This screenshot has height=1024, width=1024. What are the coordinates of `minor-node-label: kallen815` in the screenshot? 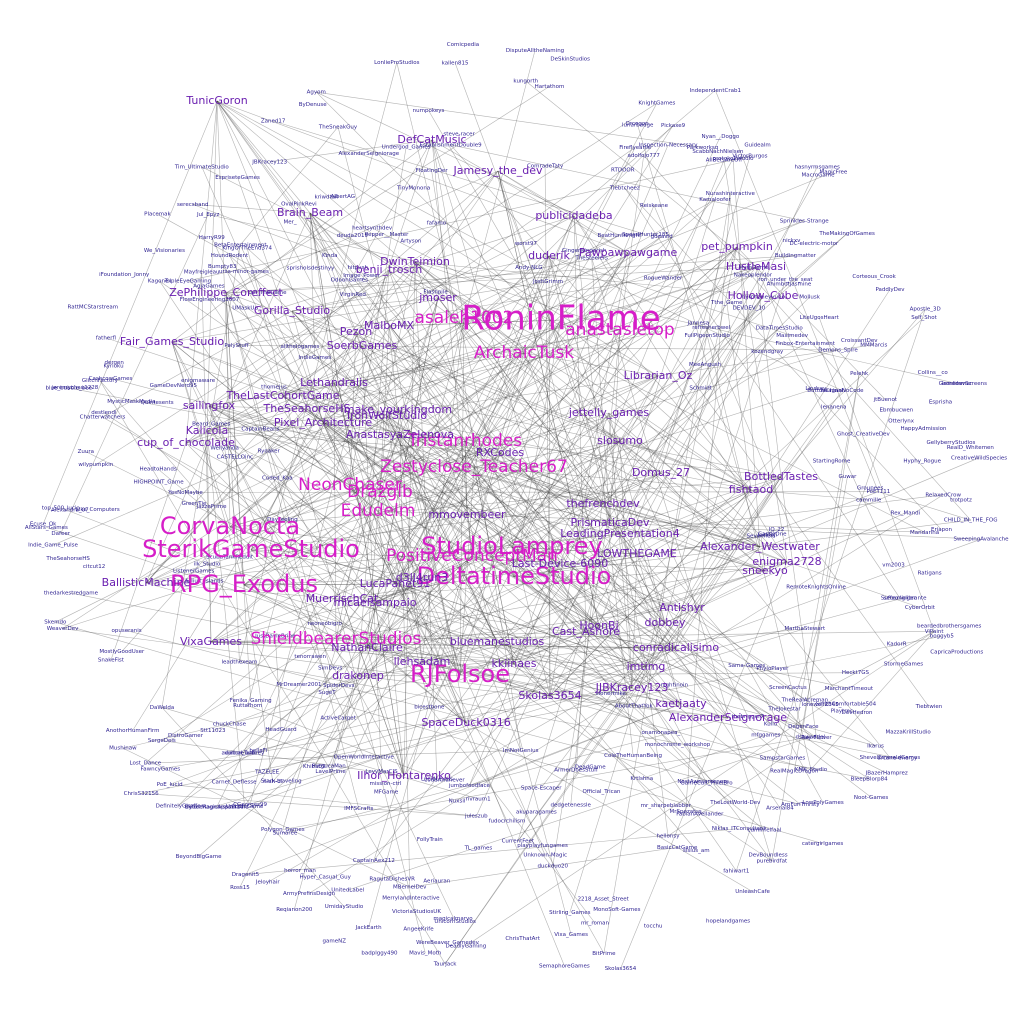 It's located at (455, 63).